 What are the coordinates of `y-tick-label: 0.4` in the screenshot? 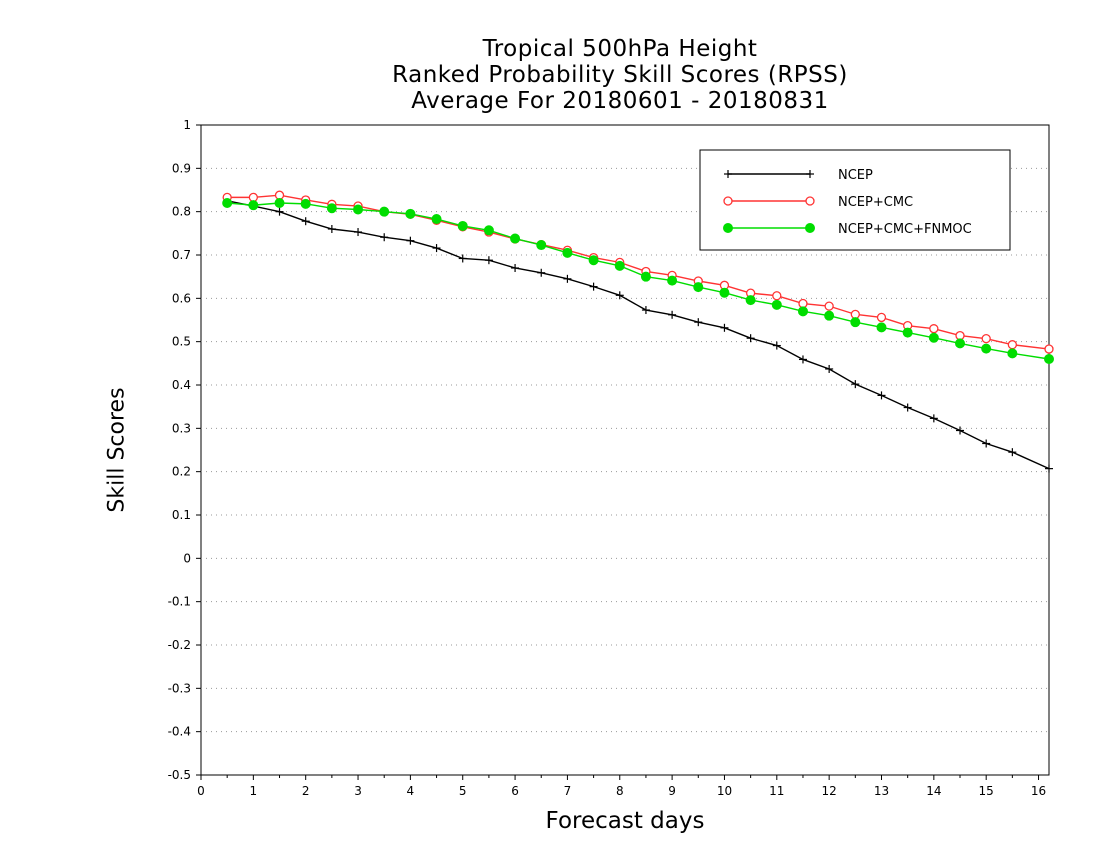 It's located at (181, 385).